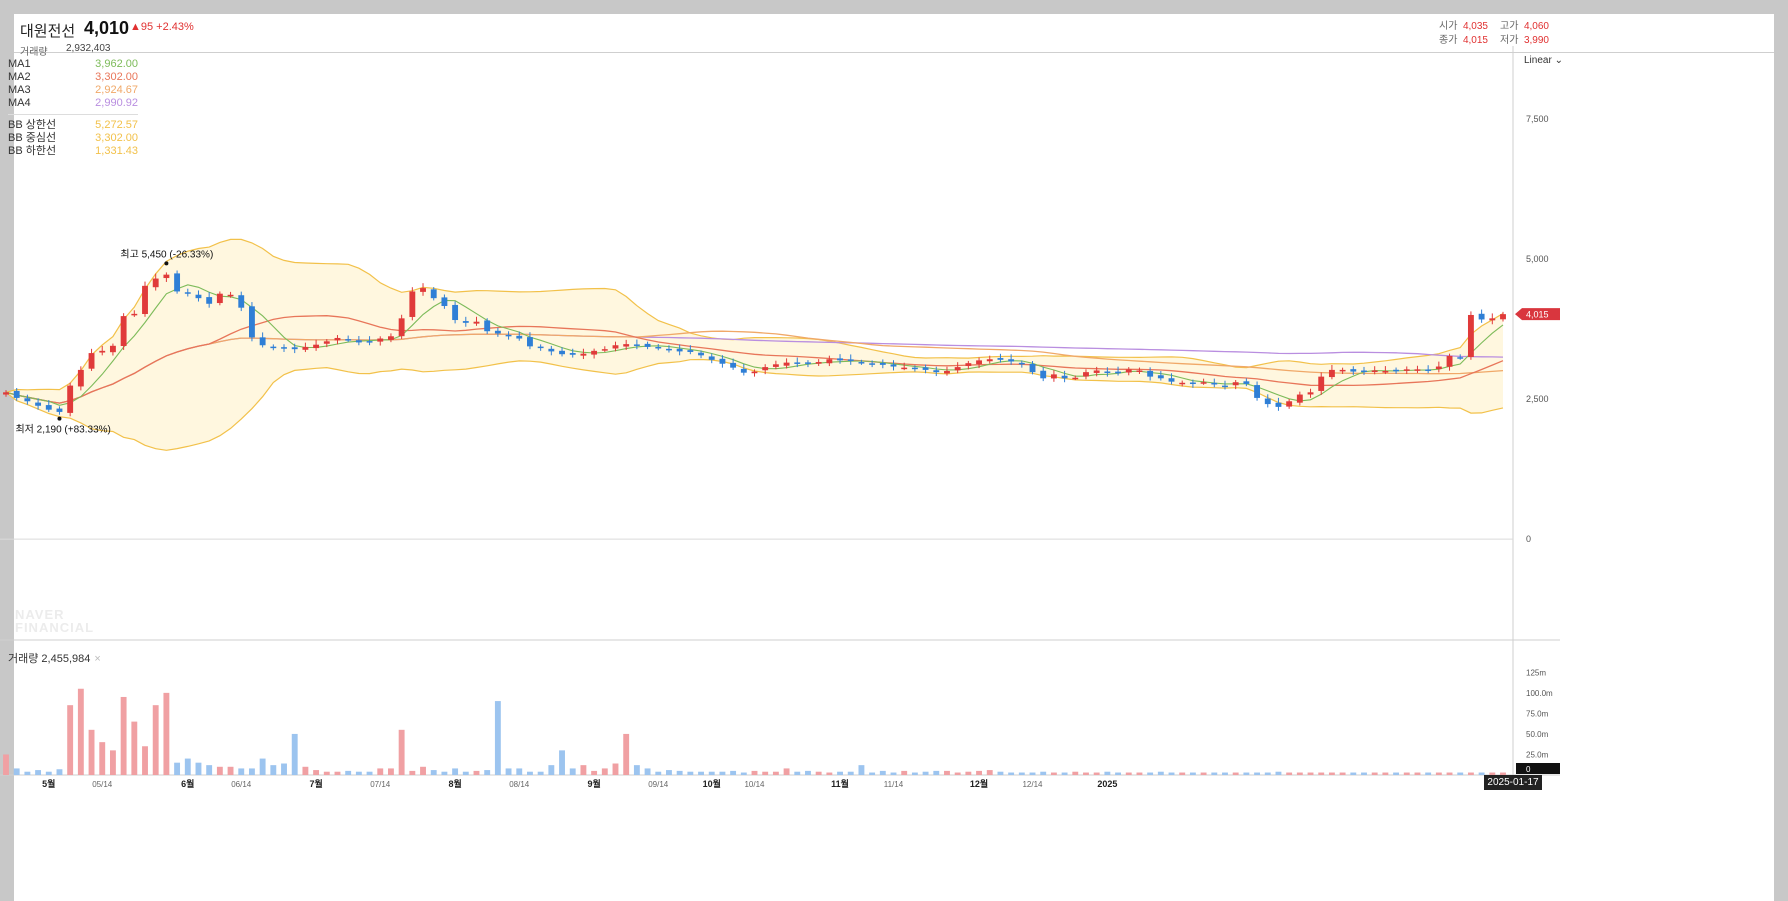 This screenshot has width=1788, height=901. I want to click on y-tick-label: 2,500, so click(1537, 399).